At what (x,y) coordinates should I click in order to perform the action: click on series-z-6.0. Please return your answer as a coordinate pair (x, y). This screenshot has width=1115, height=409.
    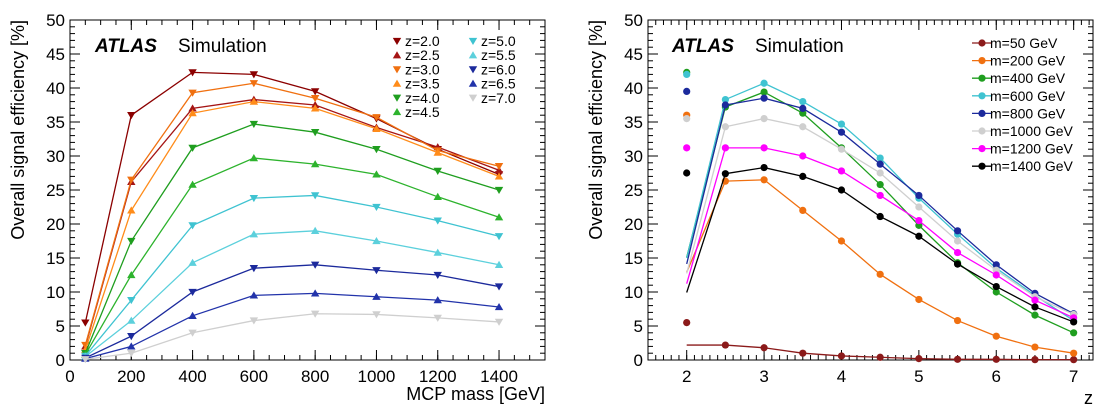
    Looking at the image, I should click on (292, 311).